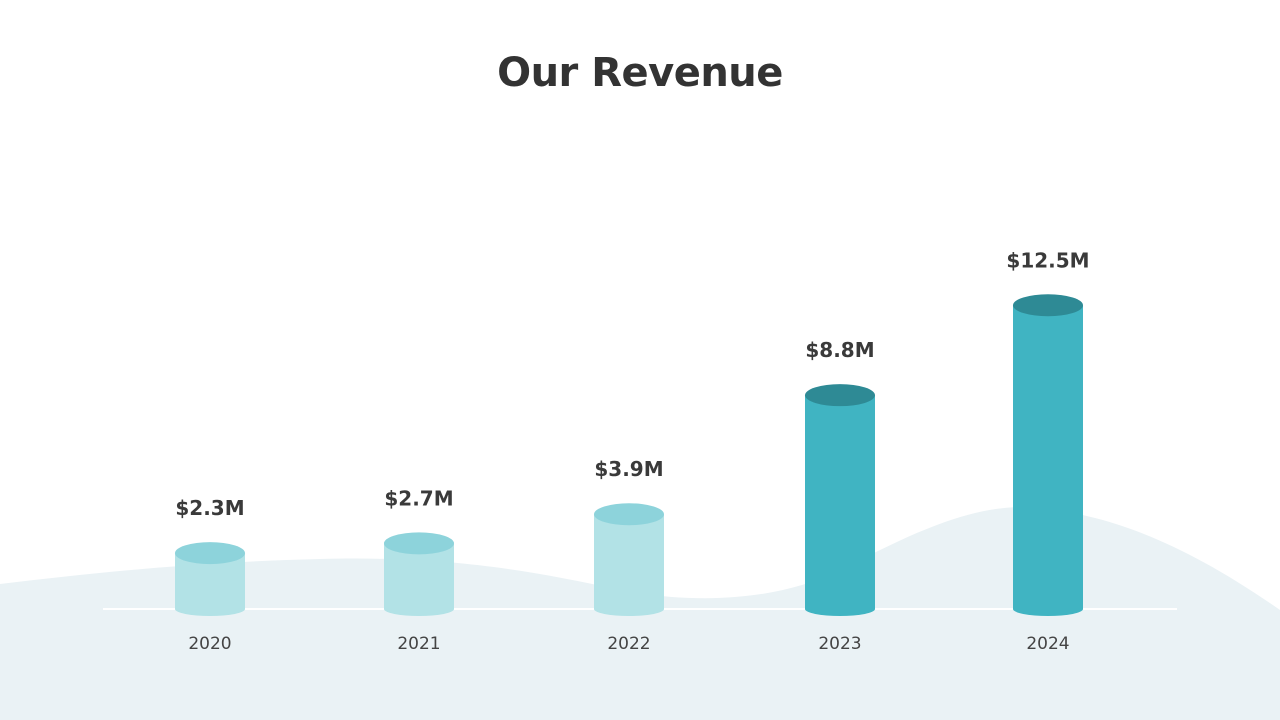 Image resolution: width=1280 pixels, height=720 pixels. What do you see at coordinates (418, 644) in the screenshot?
I see `x-tick-label: 2021` at bounding box center [418, 644].